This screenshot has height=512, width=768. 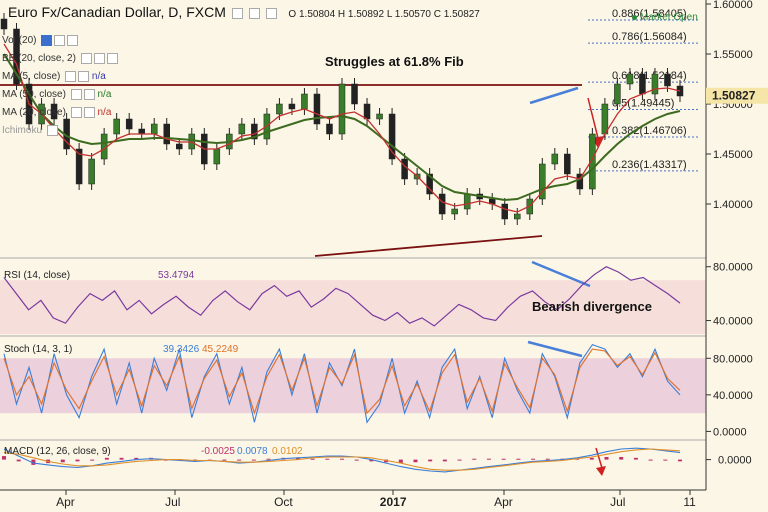 I want to click on macd-value: 0.0078, so click(x=252, y=451).